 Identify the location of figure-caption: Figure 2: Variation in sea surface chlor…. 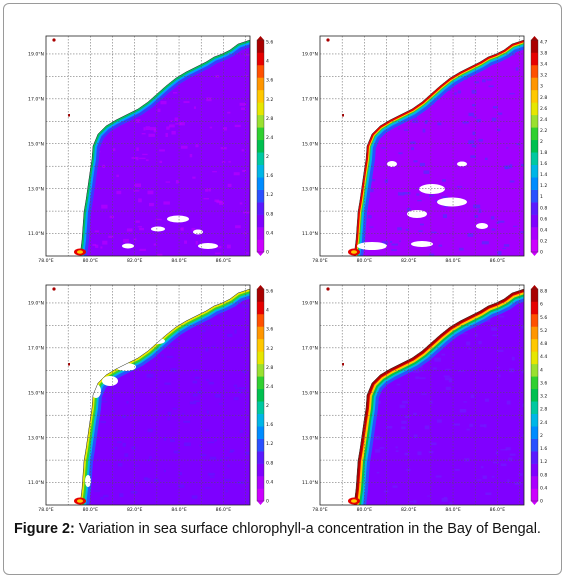
(280, 529).